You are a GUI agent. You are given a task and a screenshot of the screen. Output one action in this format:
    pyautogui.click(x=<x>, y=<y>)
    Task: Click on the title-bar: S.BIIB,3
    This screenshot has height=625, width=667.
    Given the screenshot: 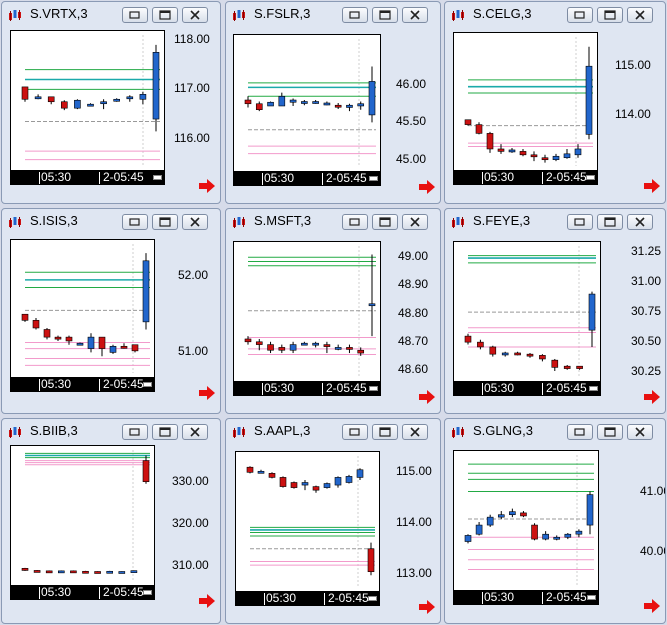 What is the action you would take?
    pyautogui.click(x=111, y=432)
    